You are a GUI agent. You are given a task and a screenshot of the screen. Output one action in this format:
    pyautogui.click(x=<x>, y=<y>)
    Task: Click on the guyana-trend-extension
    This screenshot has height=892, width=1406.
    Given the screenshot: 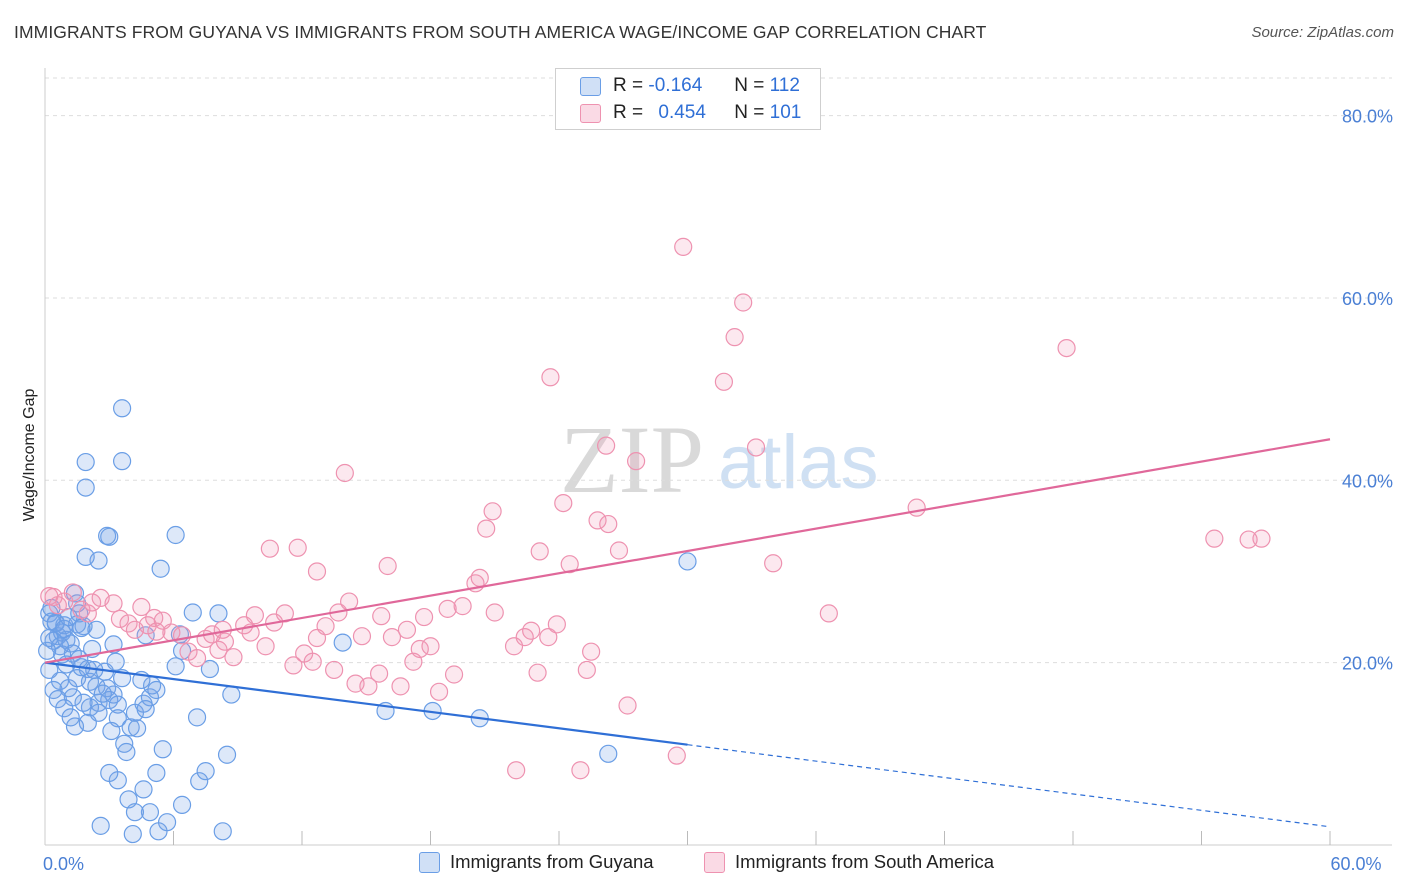 What is the action you would take?
    pyautogui.click(x=1009, y=786)
    